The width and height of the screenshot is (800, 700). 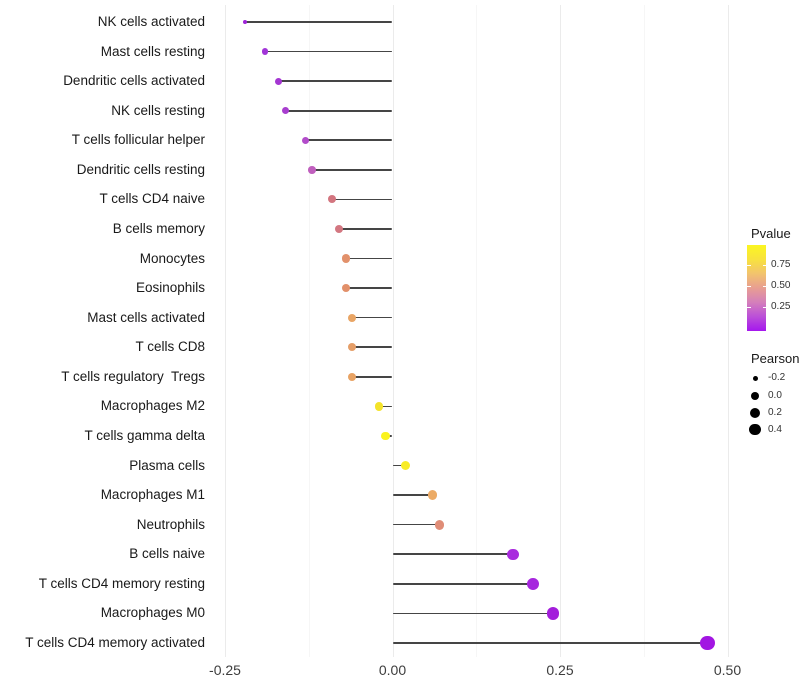 What do you see at coordinates (144, 435) in the screenshot?
I see `y-axis-label: T cells gamma delta` at bounding box center [144, 435].